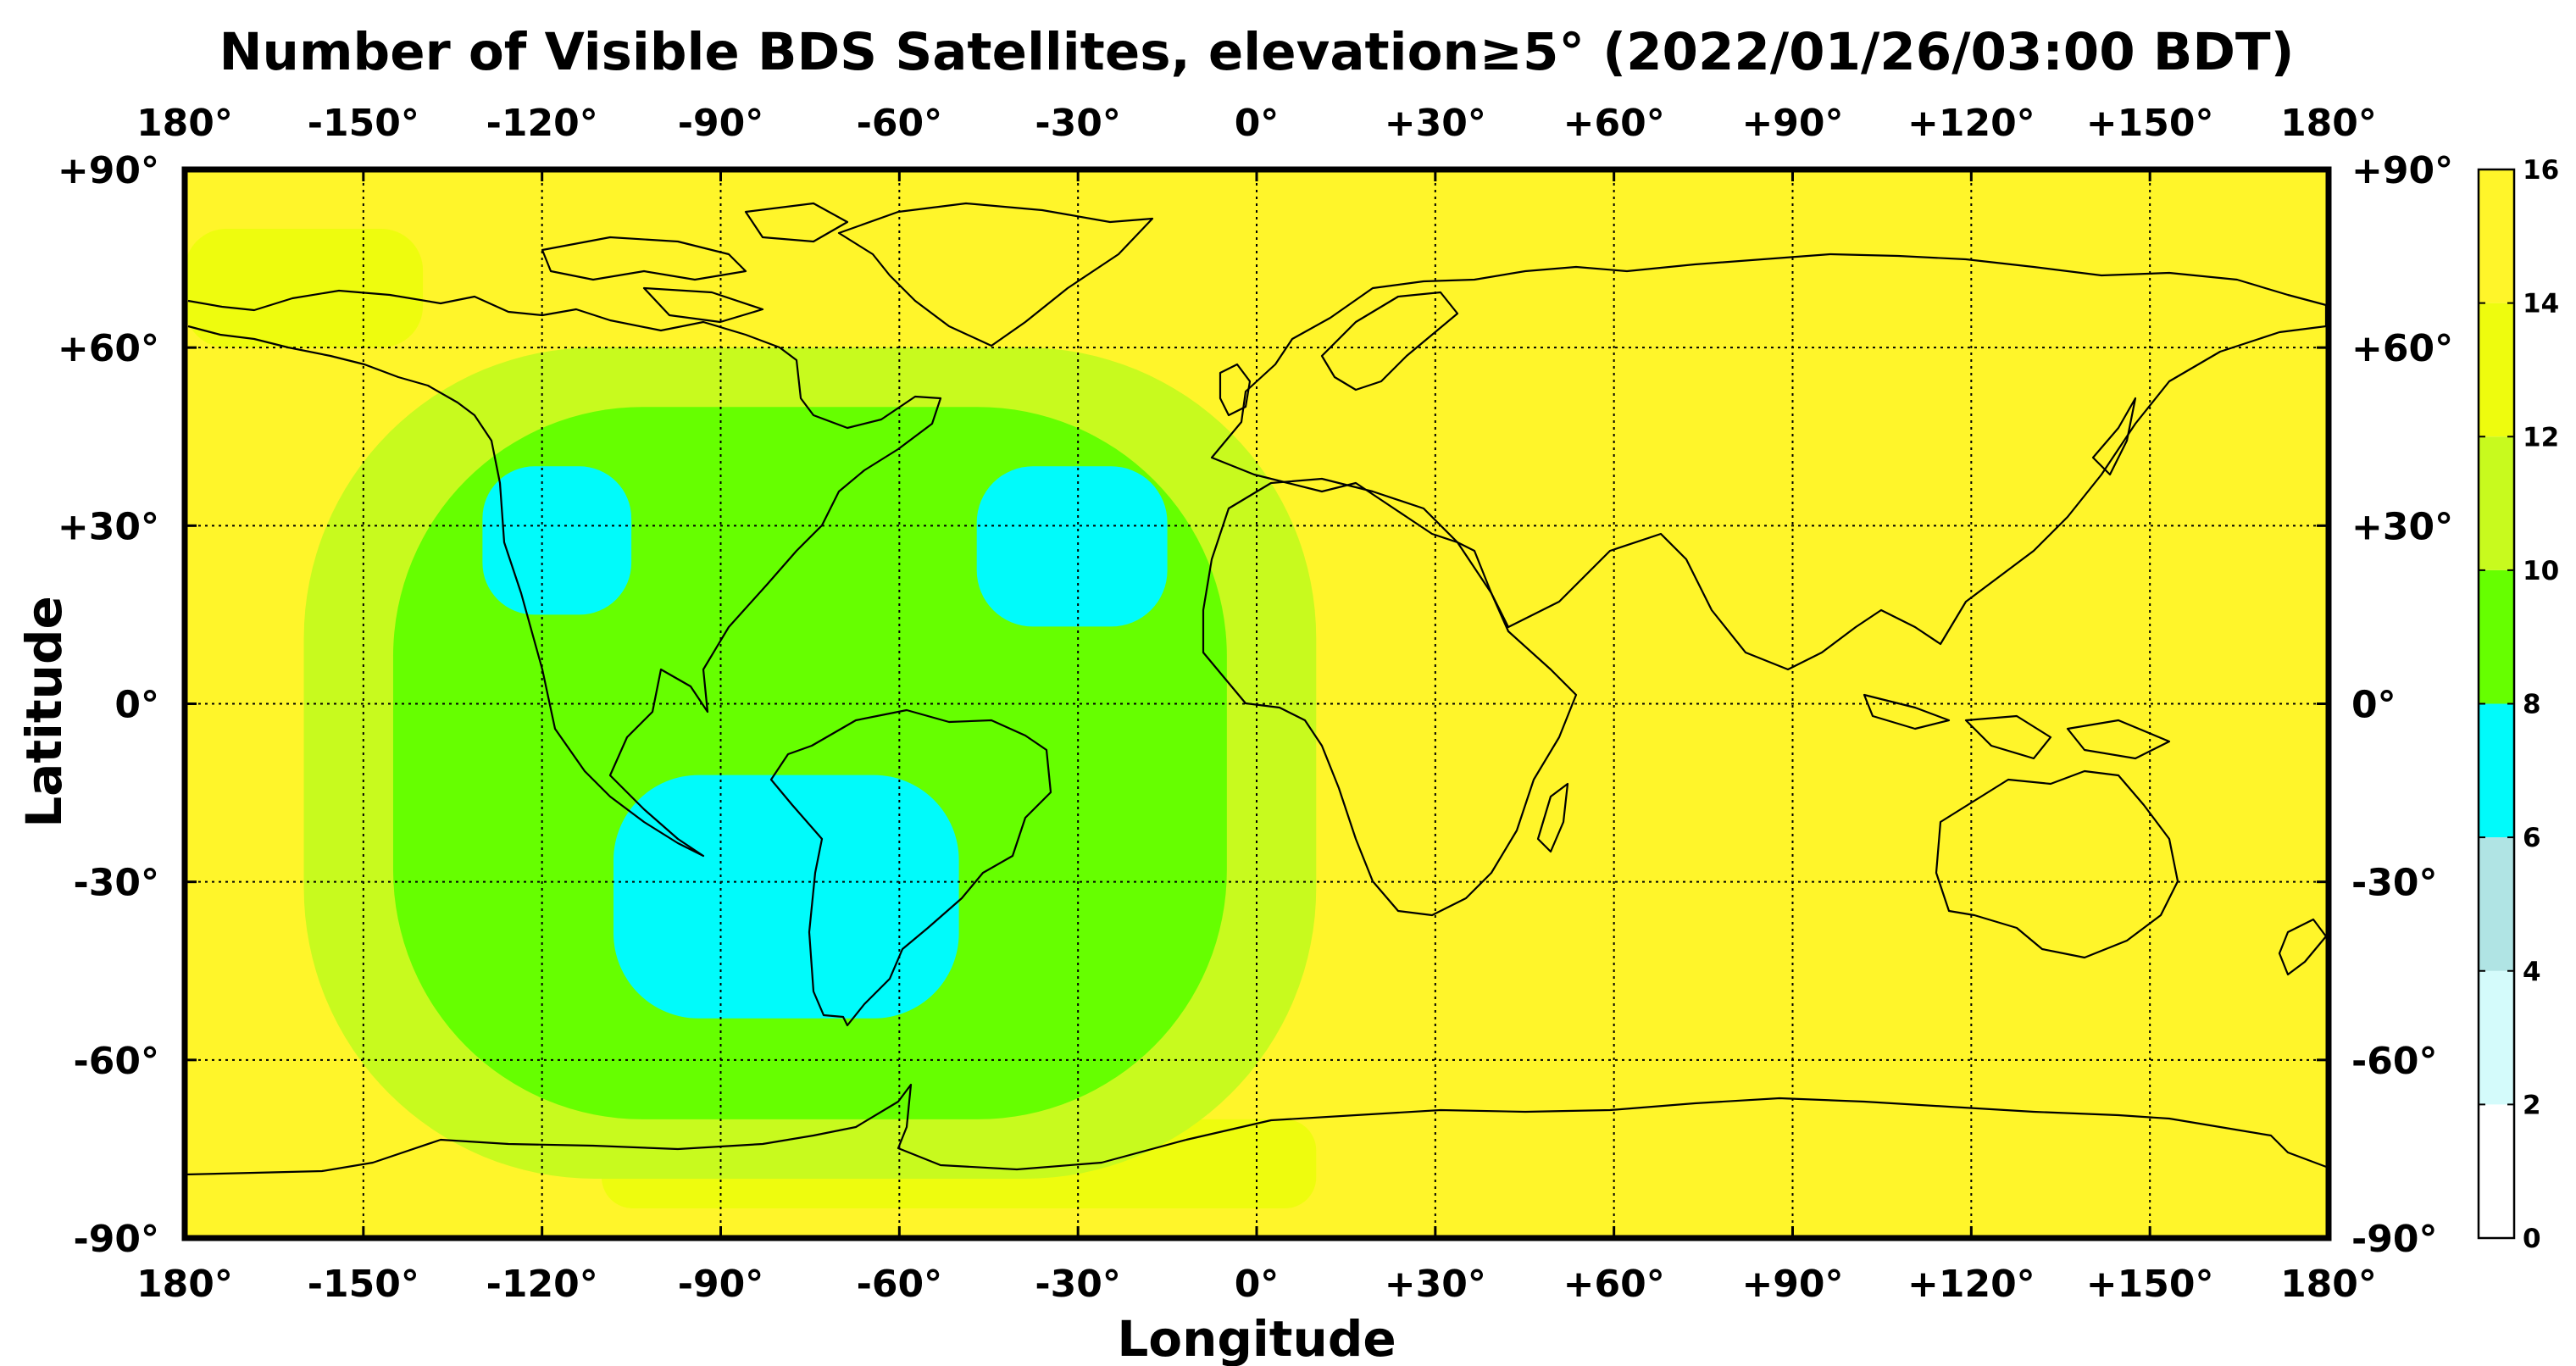 The image size is (2576, 1366). I want to click on coastline-madagascar, so click(1552, 817).